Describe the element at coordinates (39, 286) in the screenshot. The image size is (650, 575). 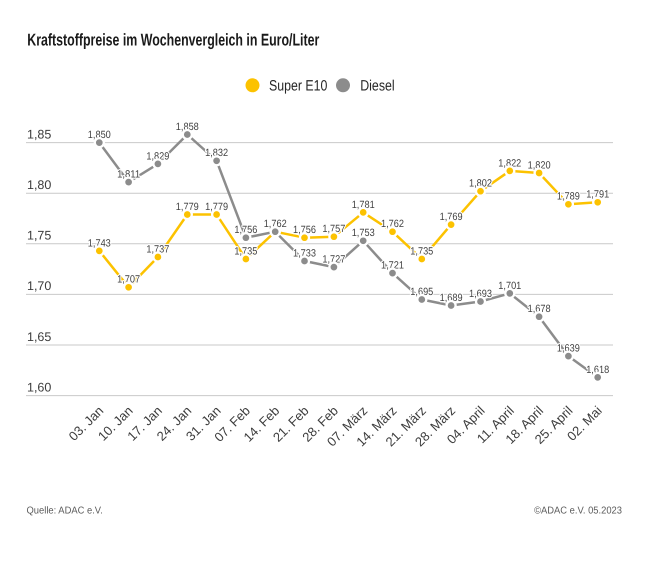
I see `svg-text: 1,70` at that location.